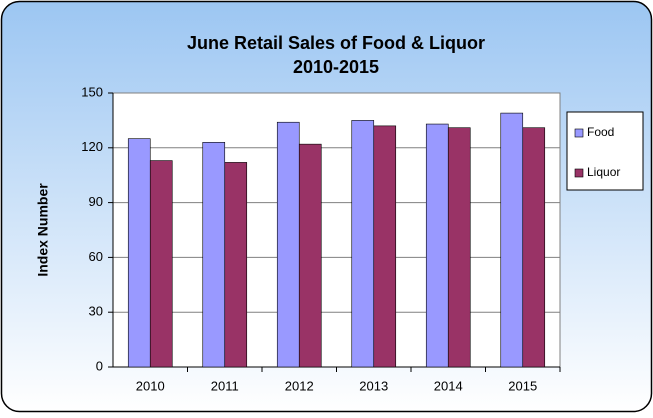 This screenshot has height=418, width=653. What do you see at coordinates (373, 385) in the screenshot?
I see `x-tick-label: 2013` at bounding box center [373, 385].